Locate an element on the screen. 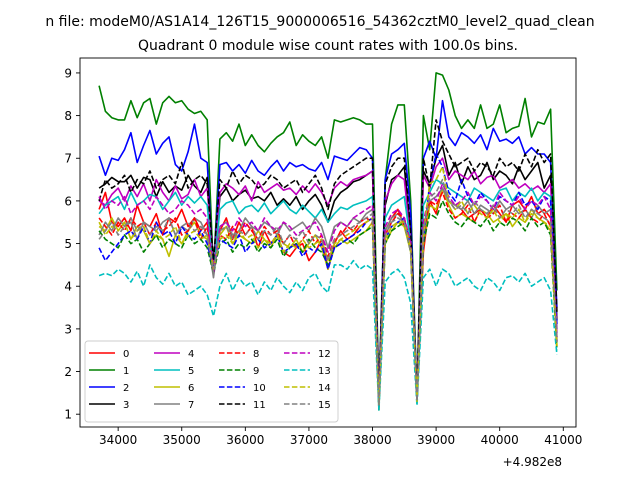 The width and height of the screenshot is (640, 480). y-tick-label: 7 is located at coordinates (68, 159).